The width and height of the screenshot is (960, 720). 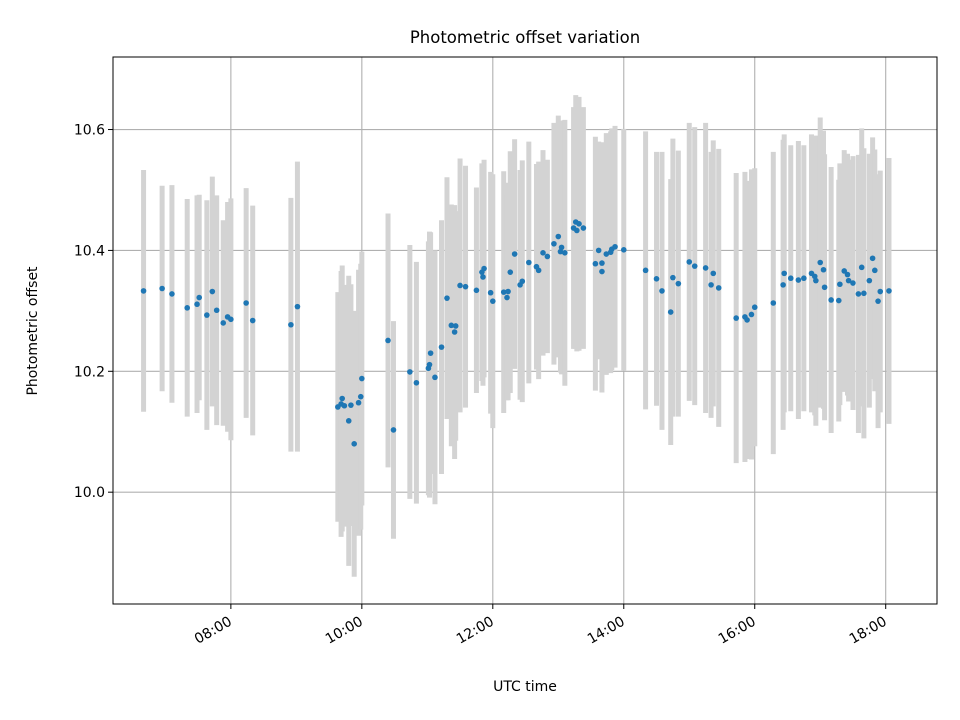 What do you see at coordinates (89, 131) in the screenshot?
I see `y-tick-label: 10.6` at bounding box center [89, 131].